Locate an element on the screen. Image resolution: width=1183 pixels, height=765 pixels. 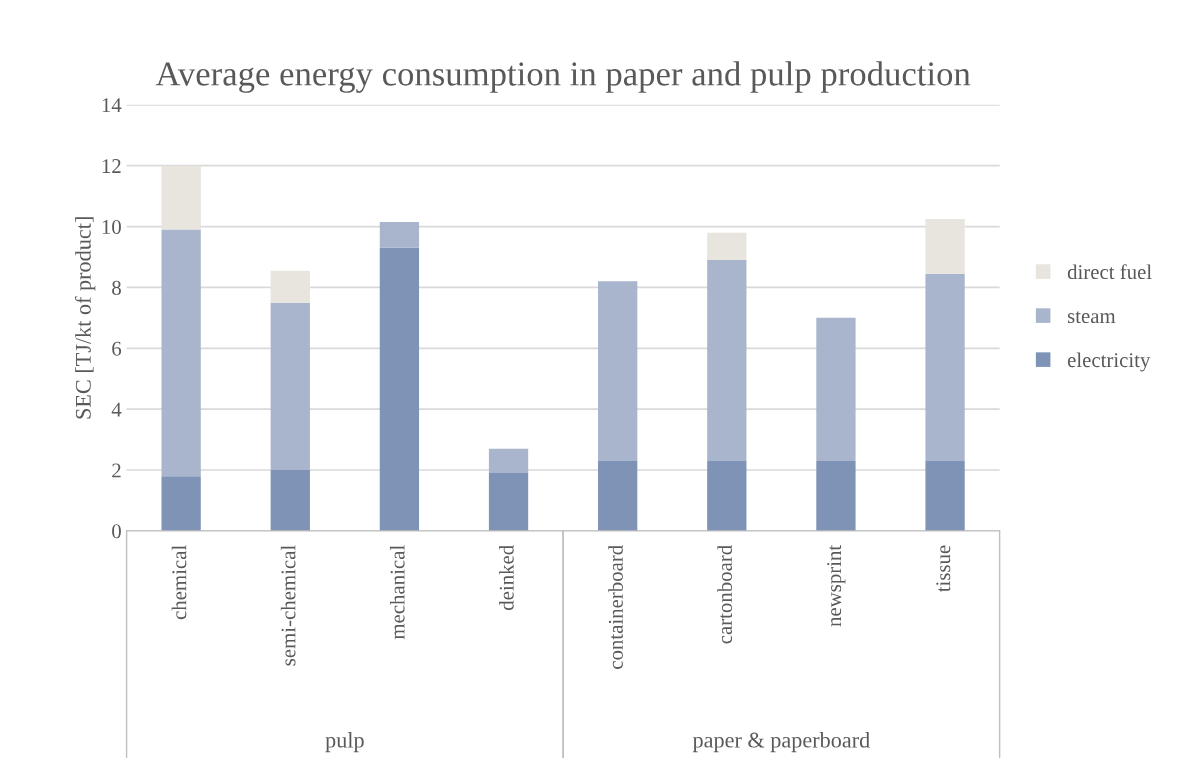
y-tick-label: 6 is located at coordinates (117, 348).